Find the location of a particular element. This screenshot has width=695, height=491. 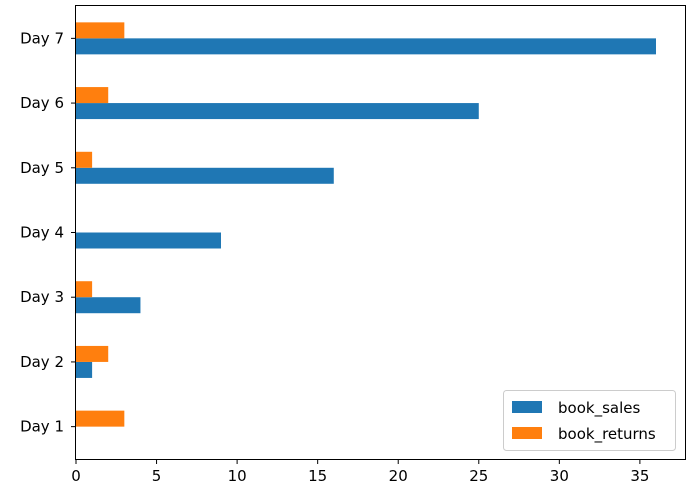

x-tick-label-0: 0 is located at coordinates (76, 476).